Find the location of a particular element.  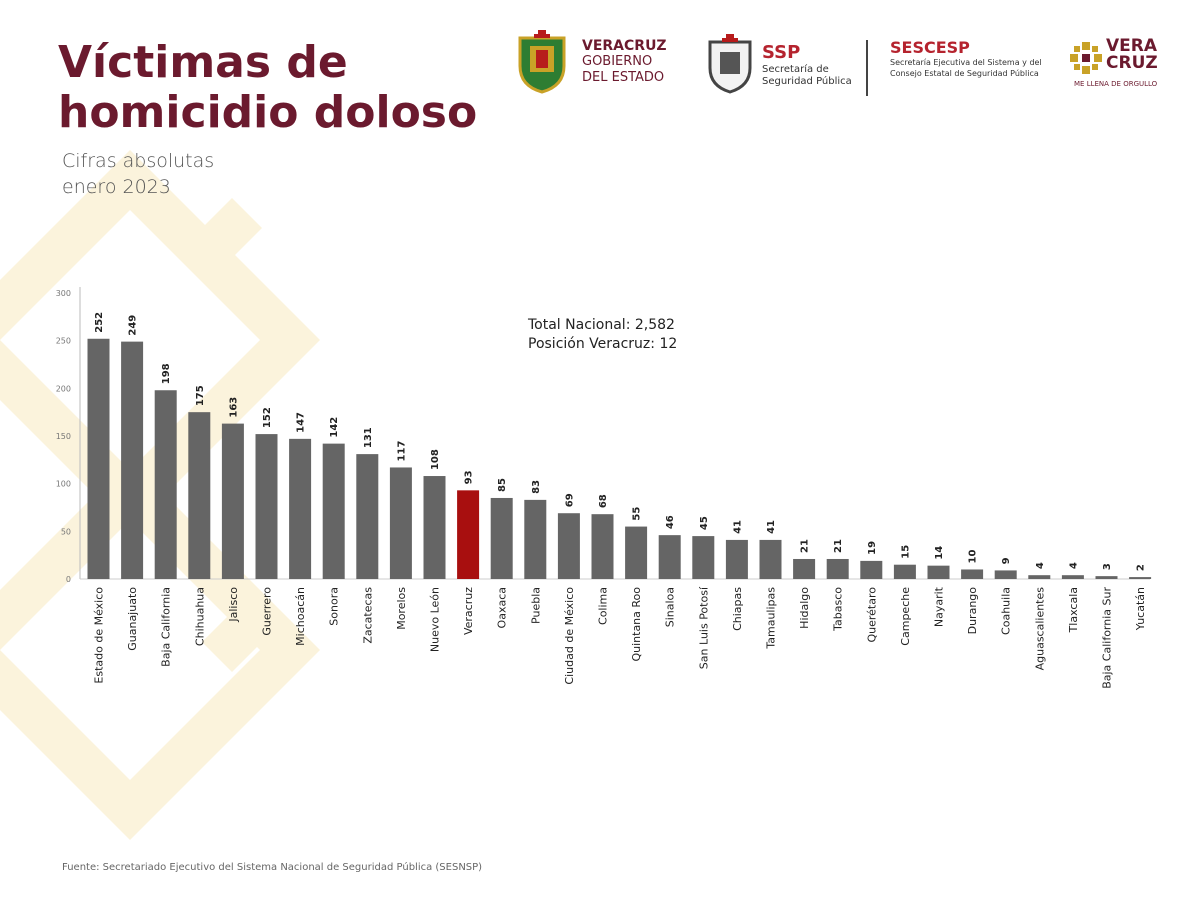

bar-value-label: 4 is located at coordinates (1040, 565).